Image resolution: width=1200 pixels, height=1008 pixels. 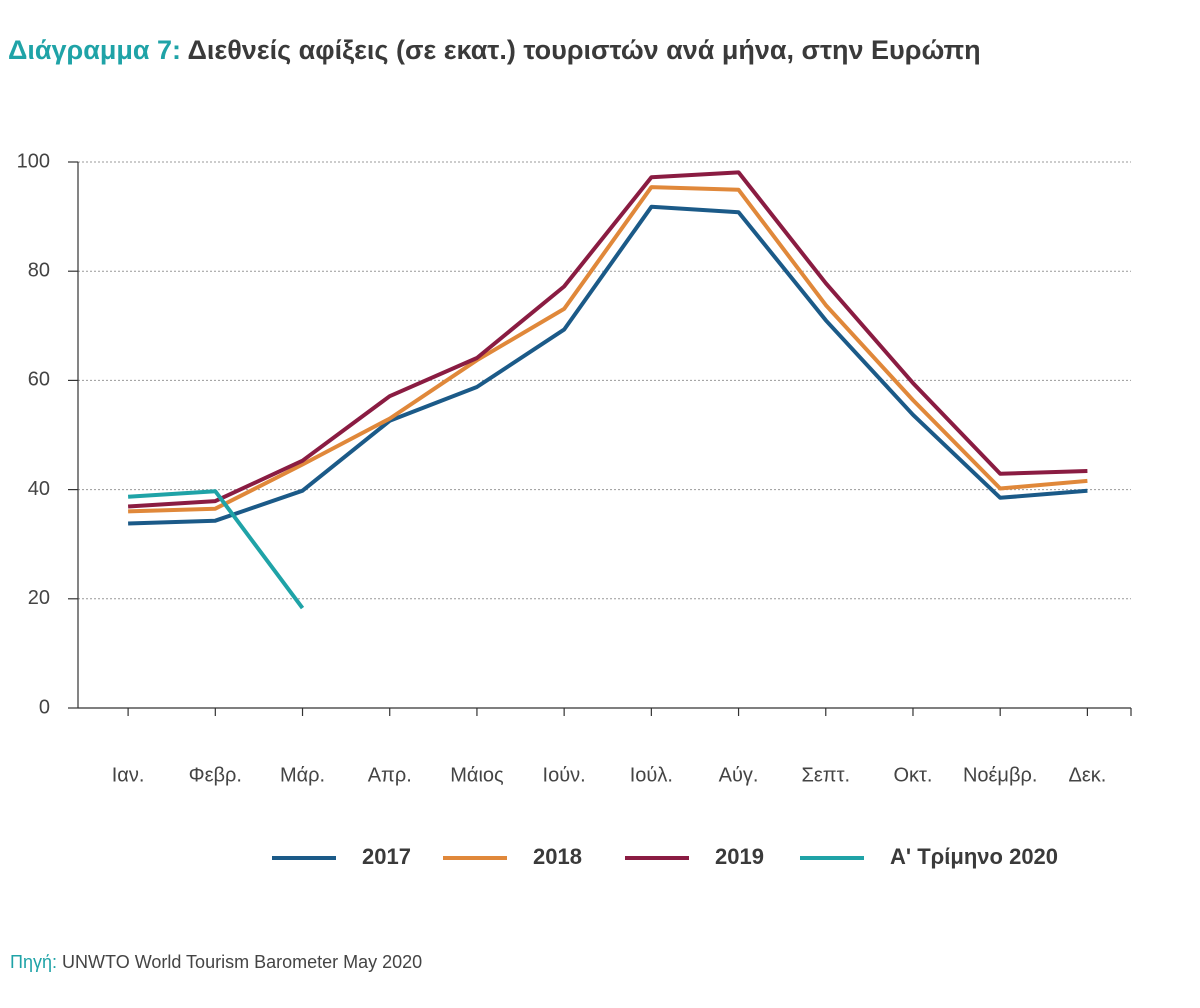 What do you see at coordinates (215, 775) in the screenshot?
I see `x-tick-label: Φεβρ.` at bounding box center [215, 775].